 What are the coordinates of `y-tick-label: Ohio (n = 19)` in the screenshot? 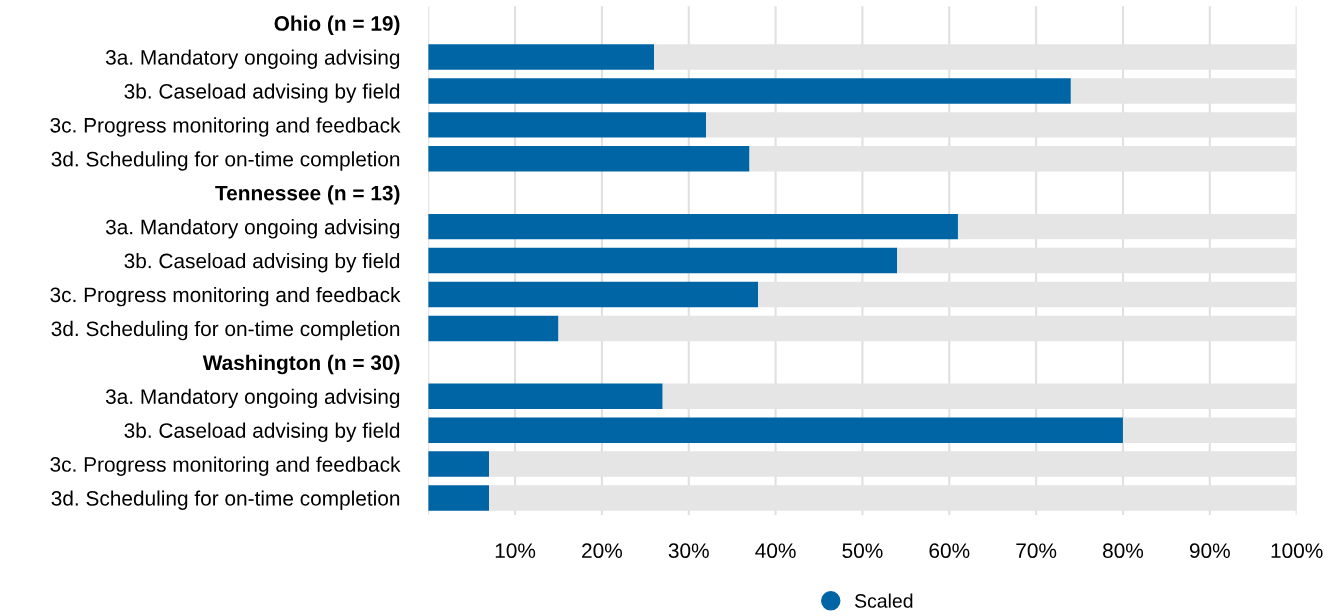 It's located at (337, 25).